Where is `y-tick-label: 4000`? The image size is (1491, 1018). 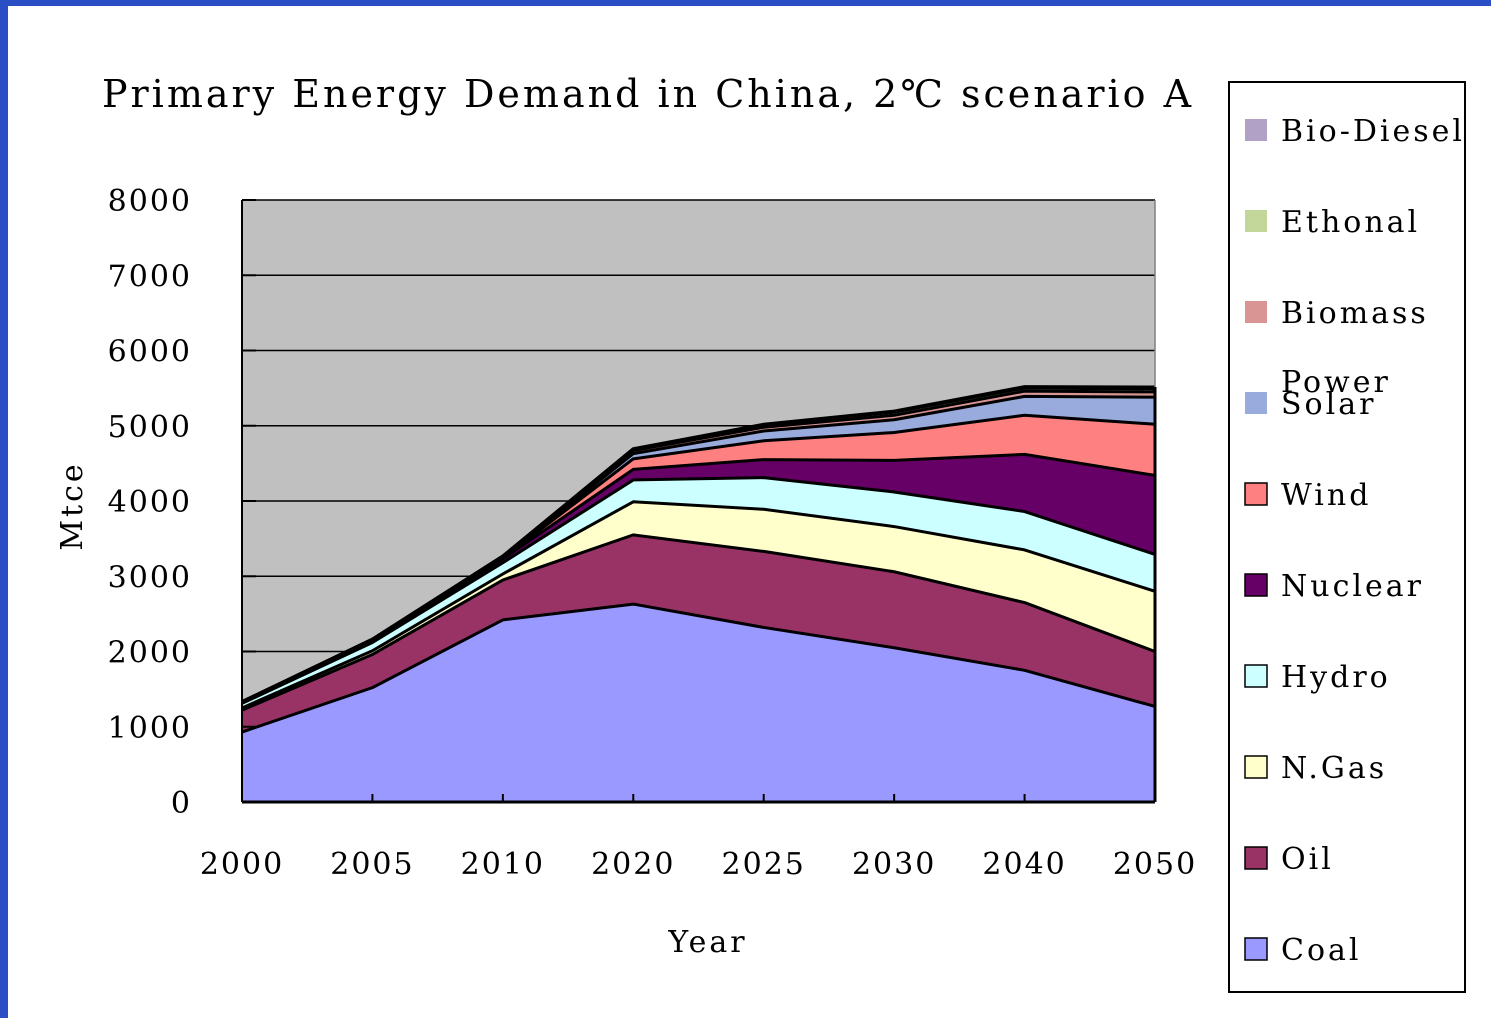
y-tick-label: 4000 is located at coordinates (150, 502).